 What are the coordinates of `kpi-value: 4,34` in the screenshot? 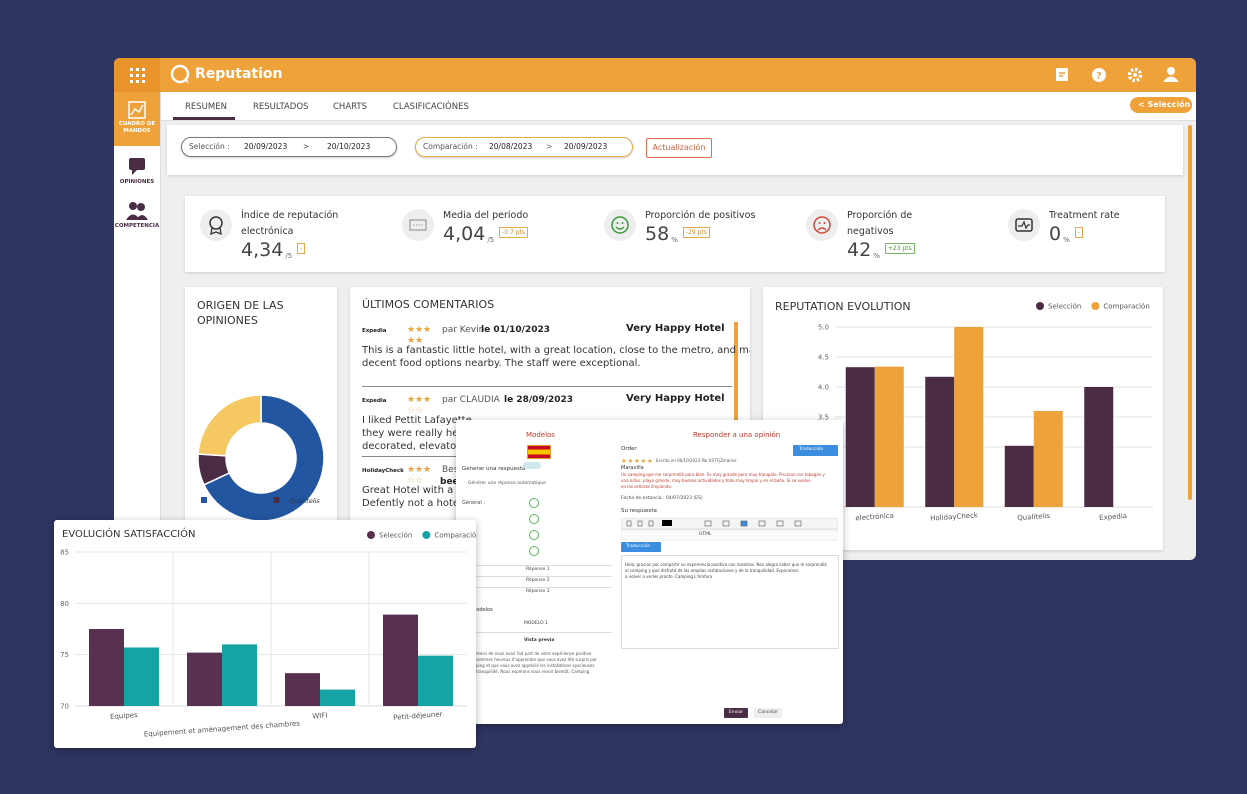 It's located at (262, 250).